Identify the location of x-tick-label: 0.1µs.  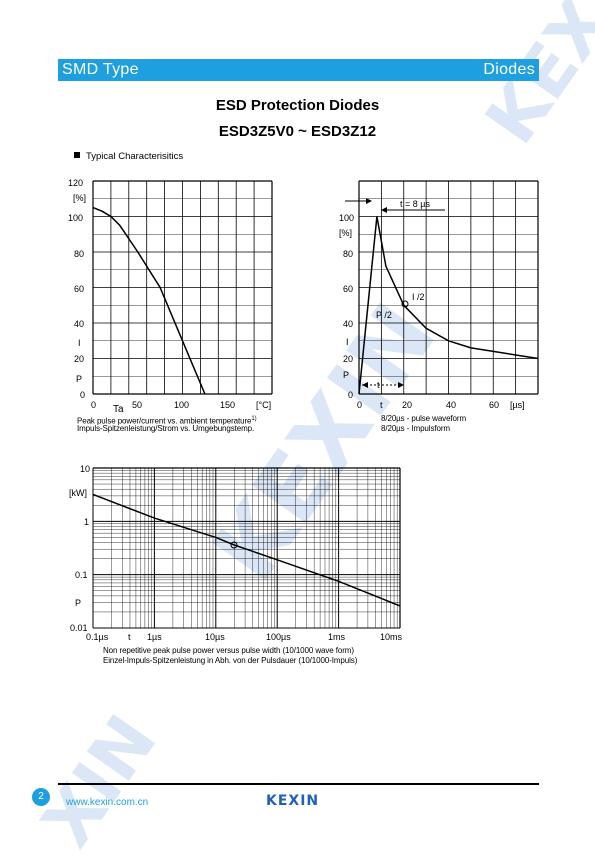
(97, 637).